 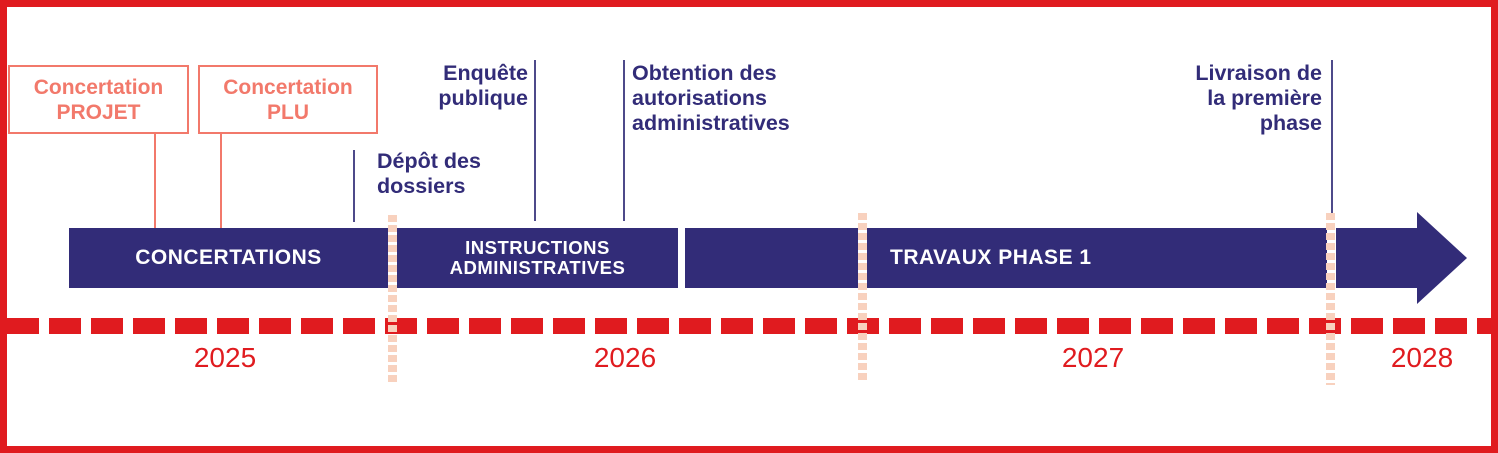 I want to click on milestone-enquete-publique: Enquête publique, so click(x=483, y=86).